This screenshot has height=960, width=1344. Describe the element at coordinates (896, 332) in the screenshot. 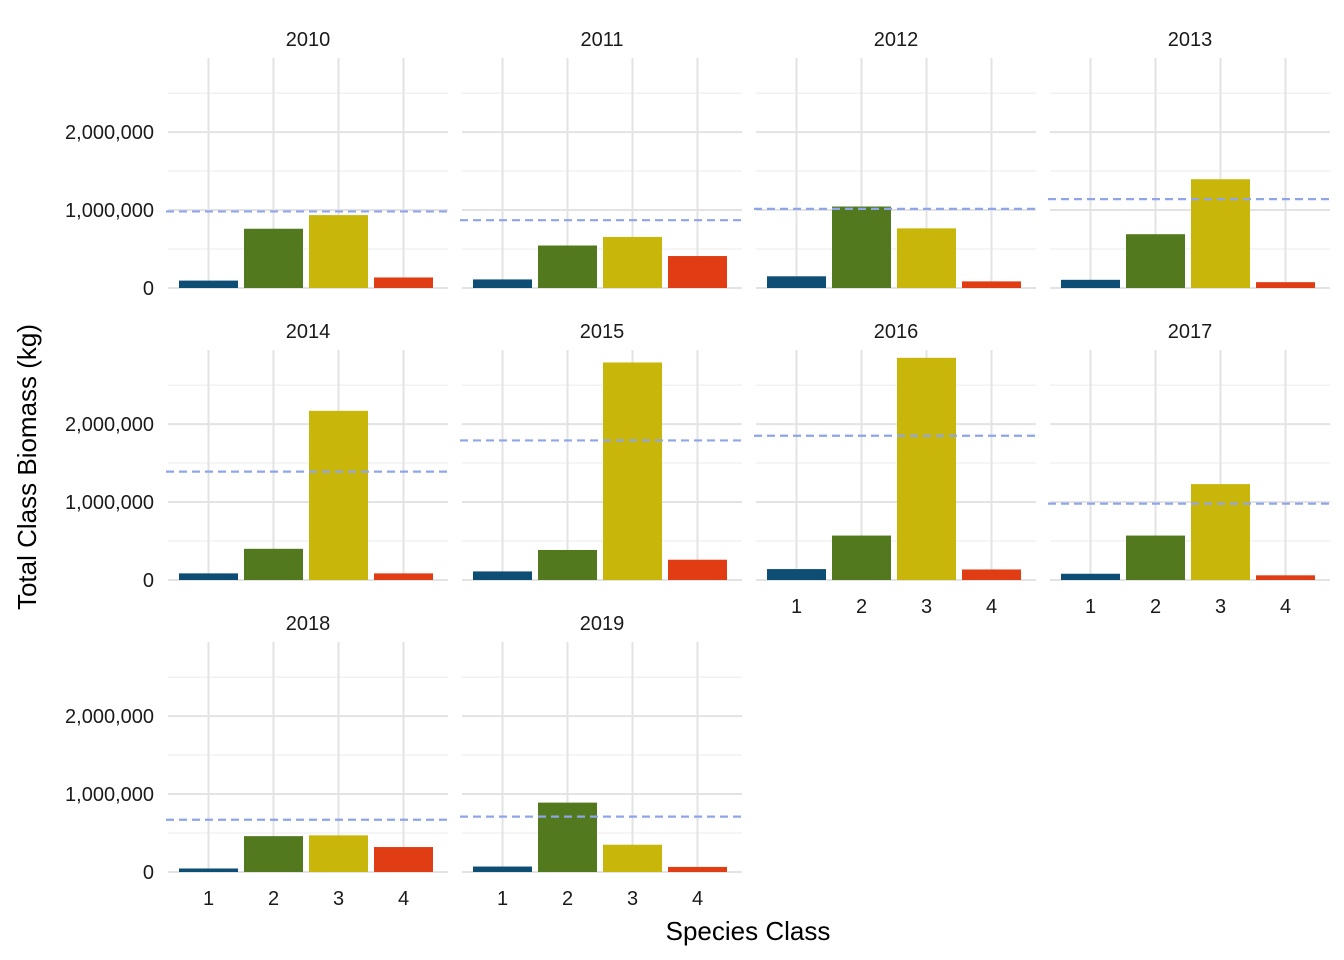

I see `facet-title-2016: 2016` at that location.